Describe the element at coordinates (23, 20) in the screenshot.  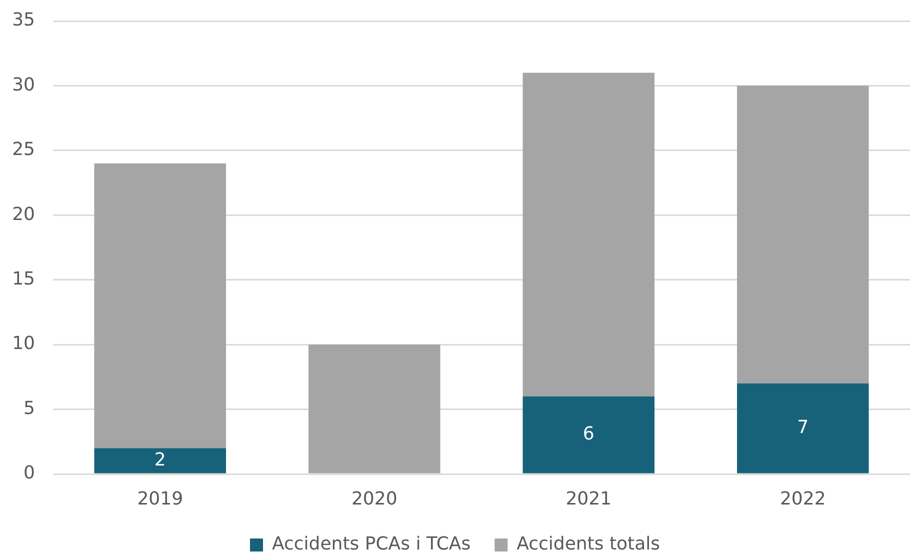
I see `y-tick-label: 35` at that location.